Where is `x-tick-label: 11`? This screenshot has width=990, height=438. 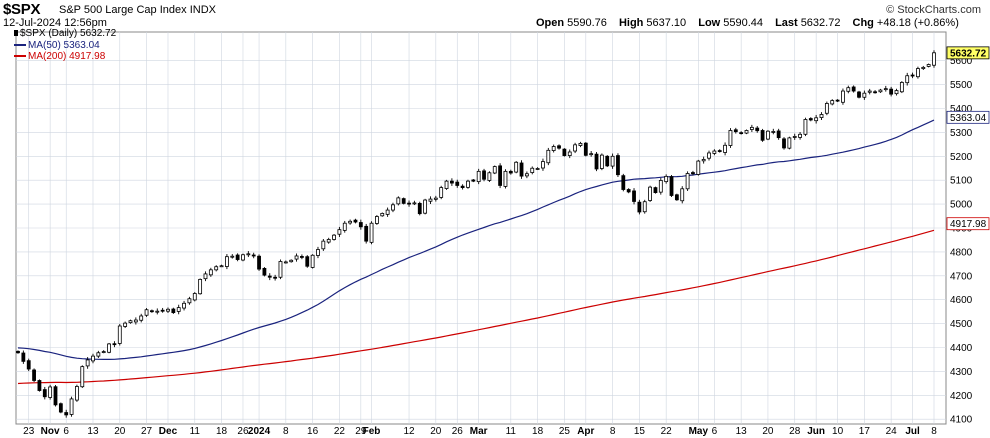
x-tick-label: 11 is located at coordinates (511, 431).